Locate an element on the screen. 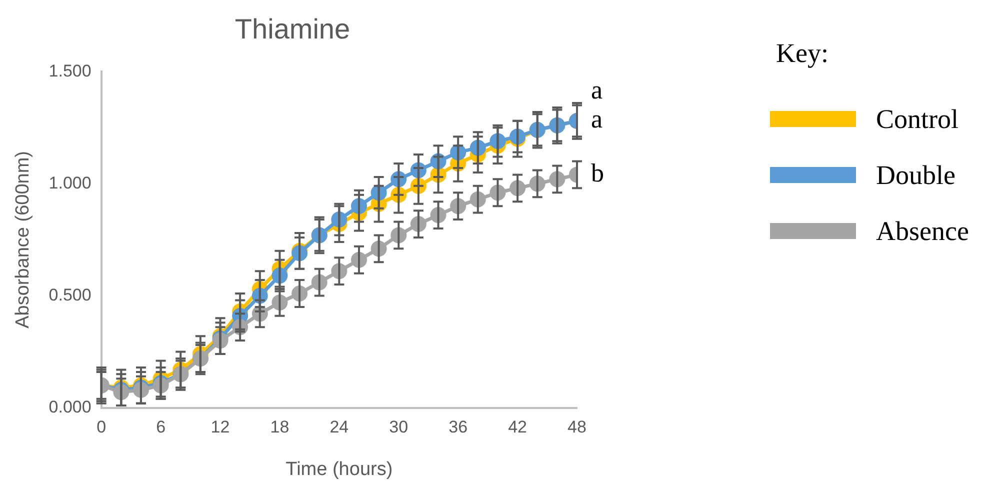 The image size is (987, 489). y-tick-label: 1.000 is located at coordinates (70, 182).